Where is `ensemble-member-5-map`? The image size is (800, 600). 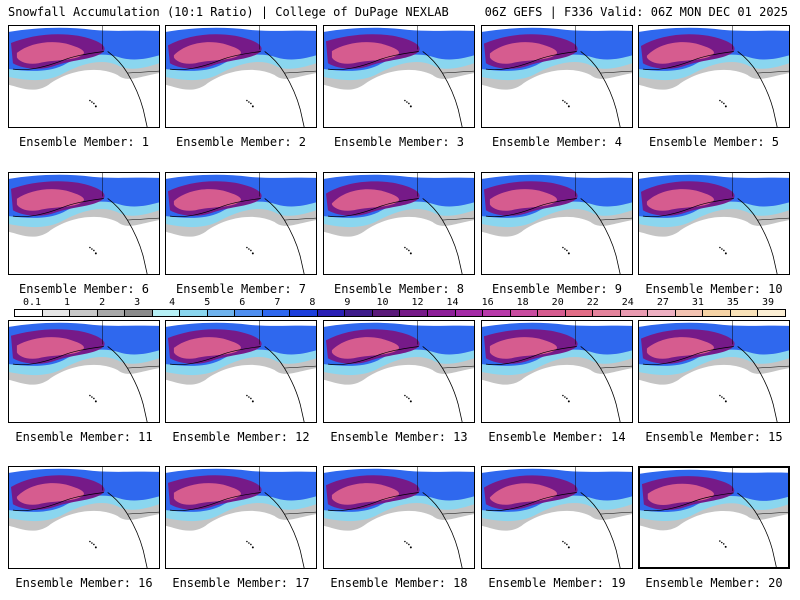
ensemble-member-5-map is located at coordinates (714, 76).